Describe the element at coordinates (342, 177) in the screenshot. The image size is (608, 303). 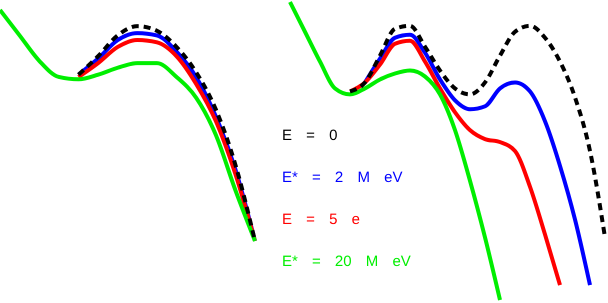
I see `text: E* = 2 M eV` at that location.